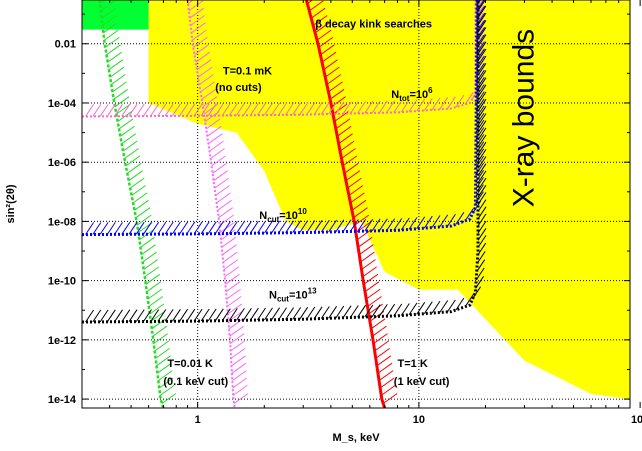  What do you see at coordinates (373, 25) in the screenshot?
I see `annotation-beta: β decay kink searches` at bounding box center [373, 25].